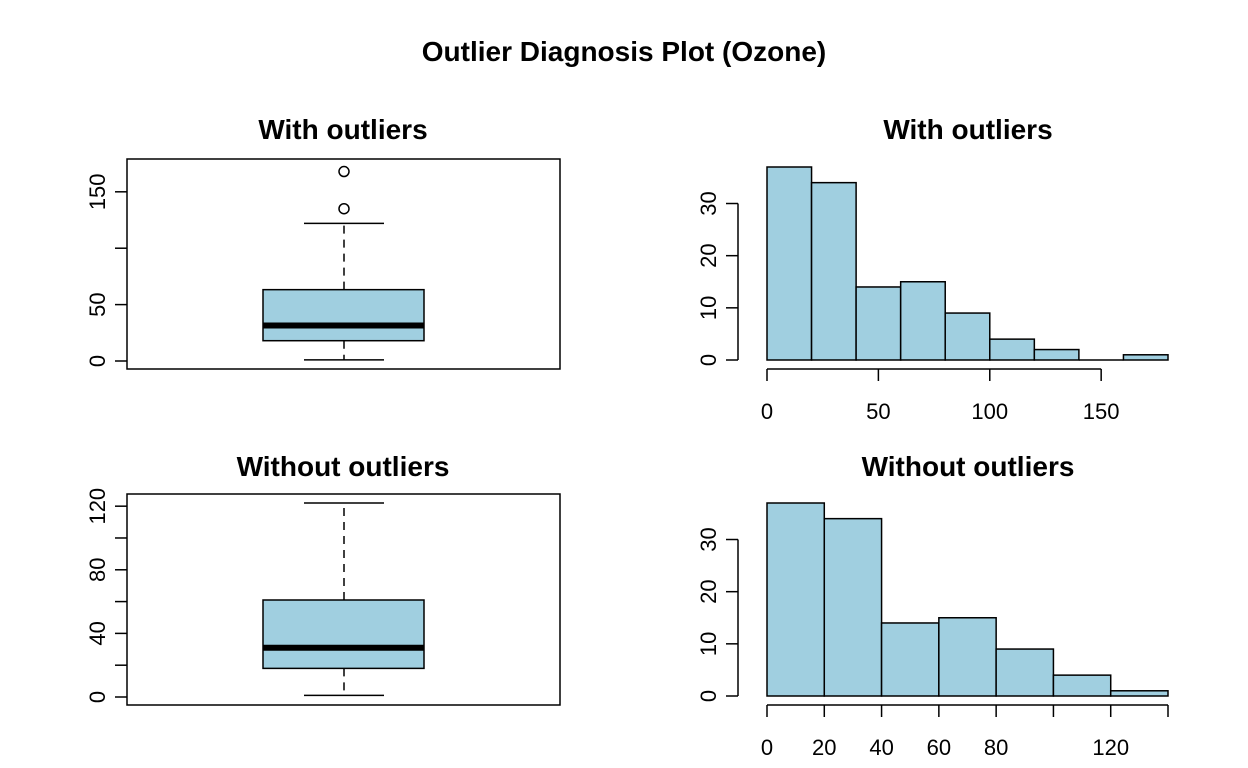  I want to click on panel-title-hist-without: Without outliers, so click(968, 466).